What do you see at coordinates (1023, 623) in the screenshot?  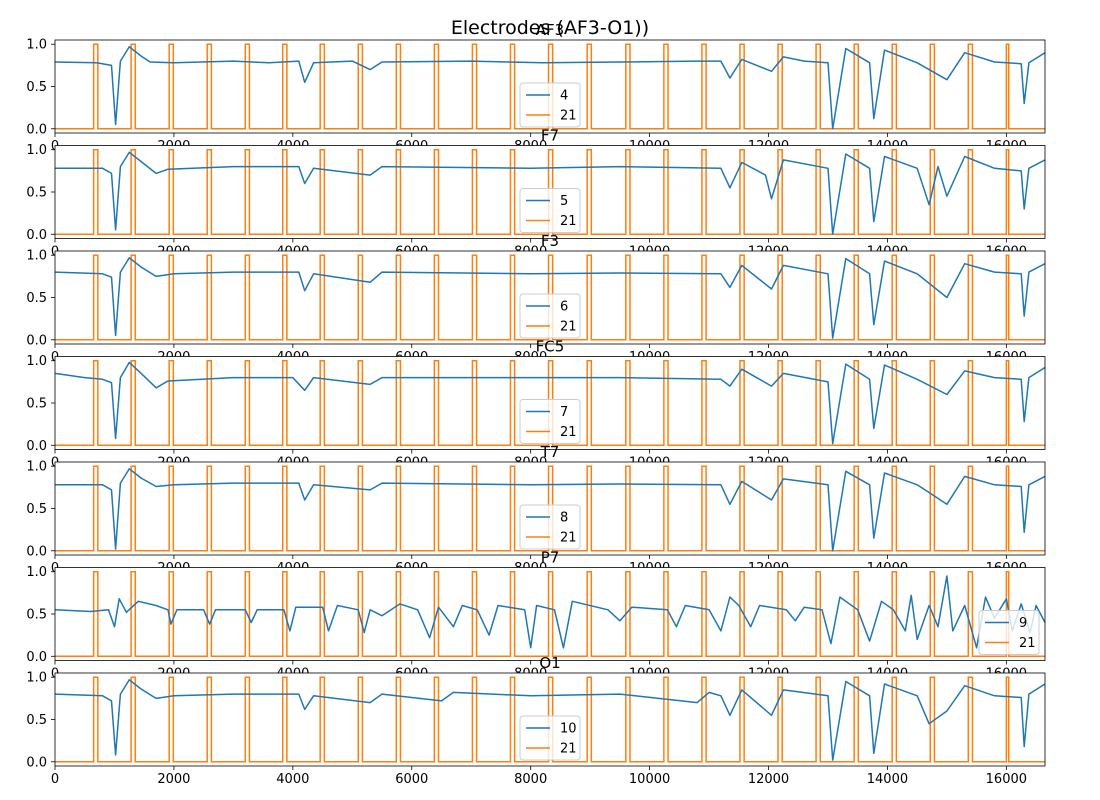 I see `legend-label: 9` at bounding box center [1023, 623].